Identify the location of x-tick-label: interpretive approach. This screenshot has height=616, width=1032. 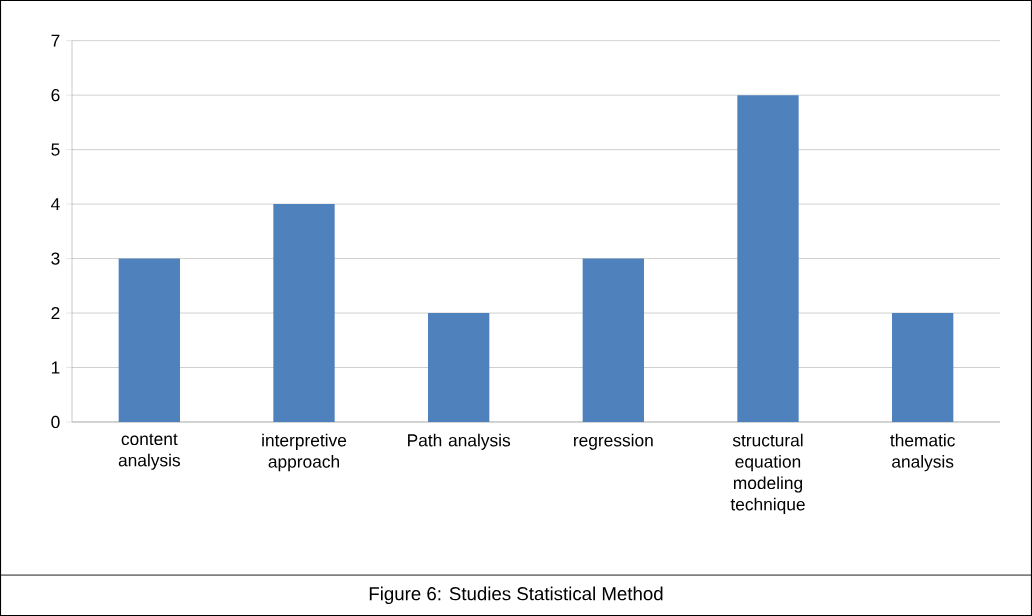
(304, 452).